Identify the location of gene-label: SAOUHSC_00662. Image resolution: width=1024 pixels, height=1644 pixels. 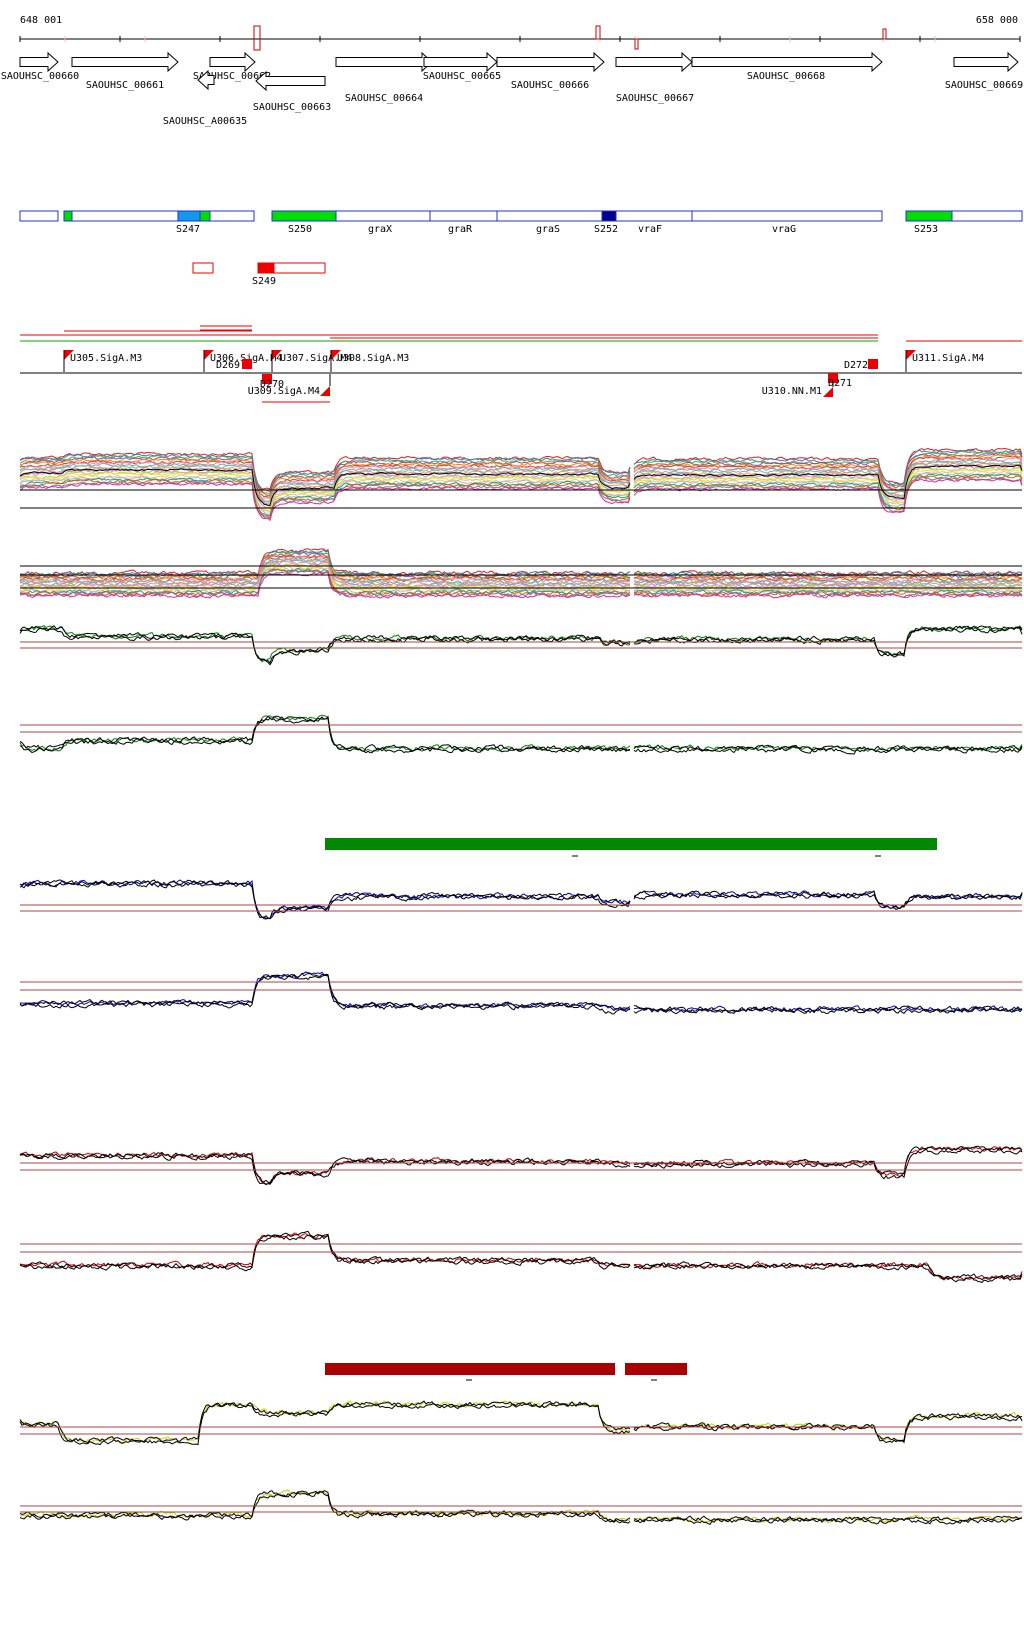
(232, 76).